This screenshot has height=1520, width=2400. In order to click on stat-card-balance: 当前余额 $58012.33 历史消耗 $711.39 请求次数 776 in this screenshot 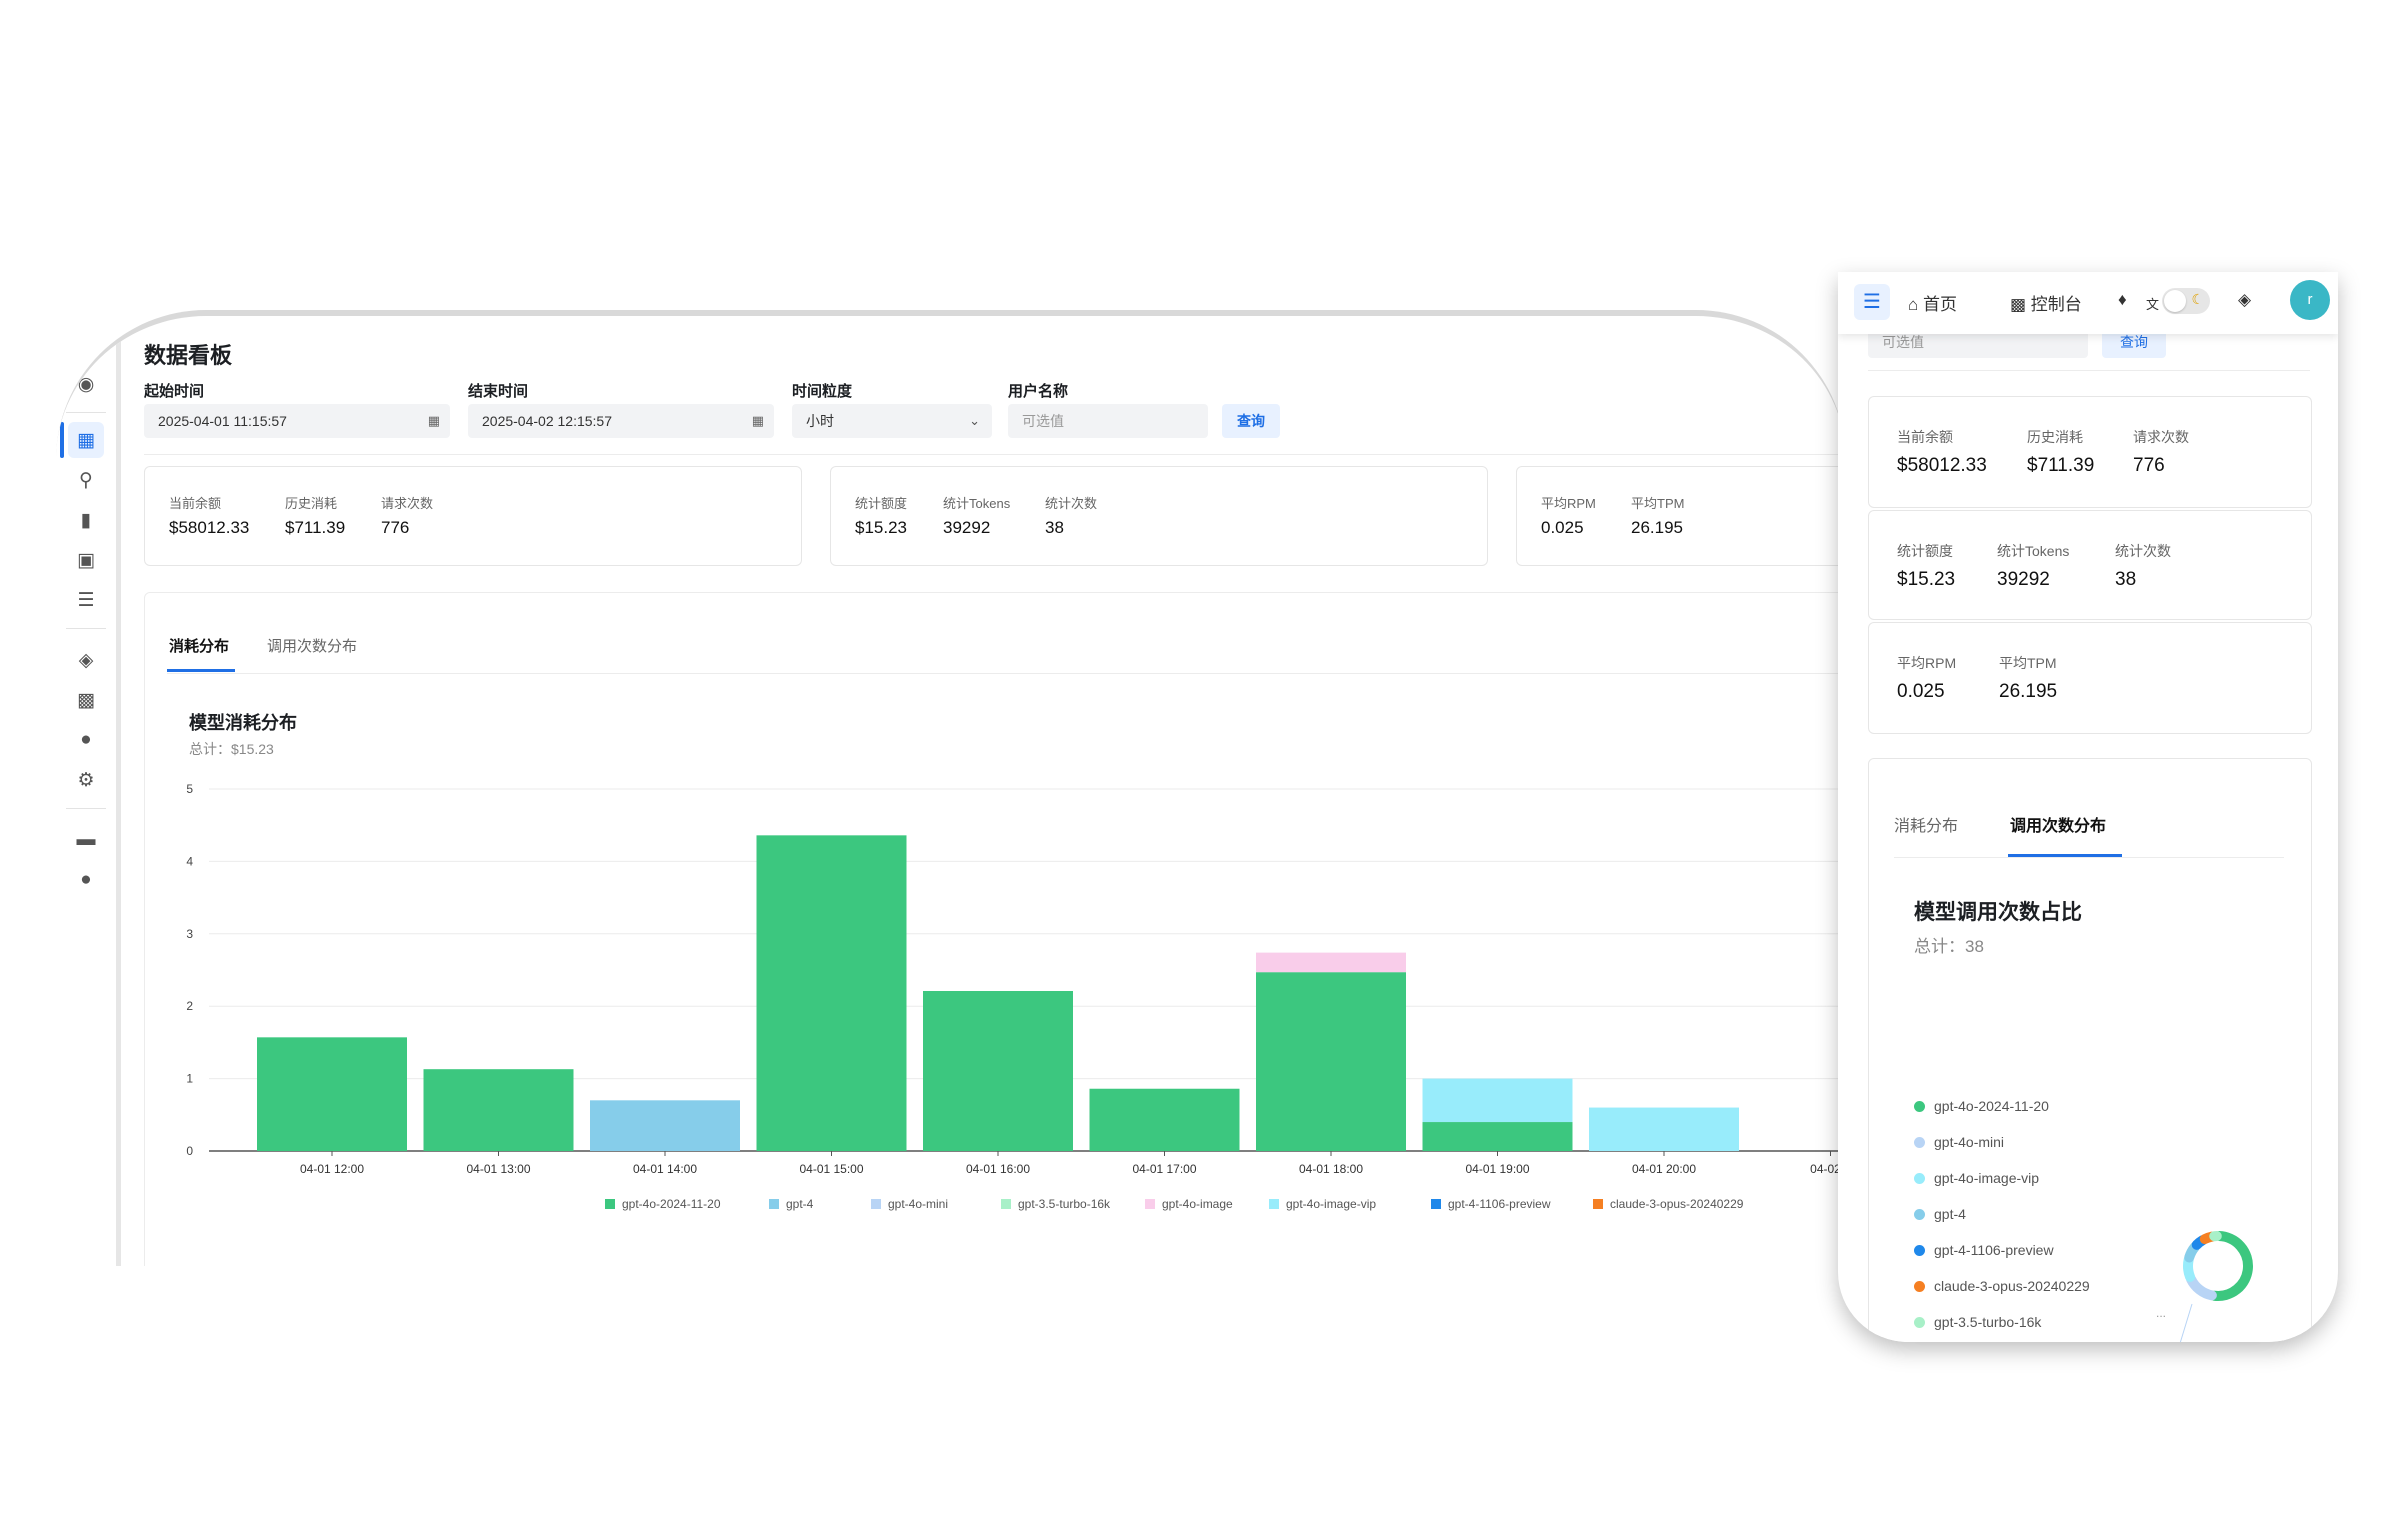, I will do `click(473, 516)`.